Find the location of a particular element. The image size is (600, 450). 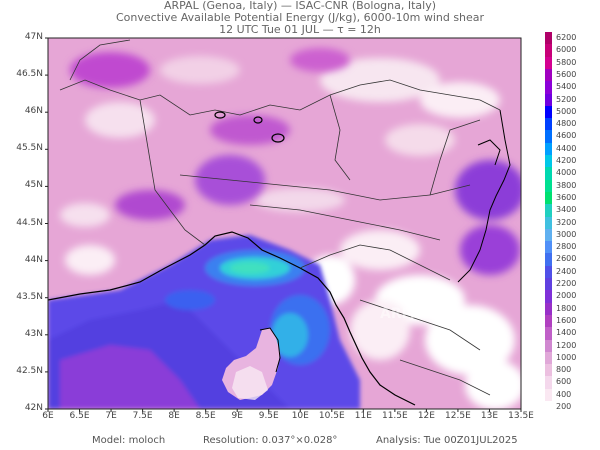

latitude-label: 45.5N is located at coordinates (29, 148).